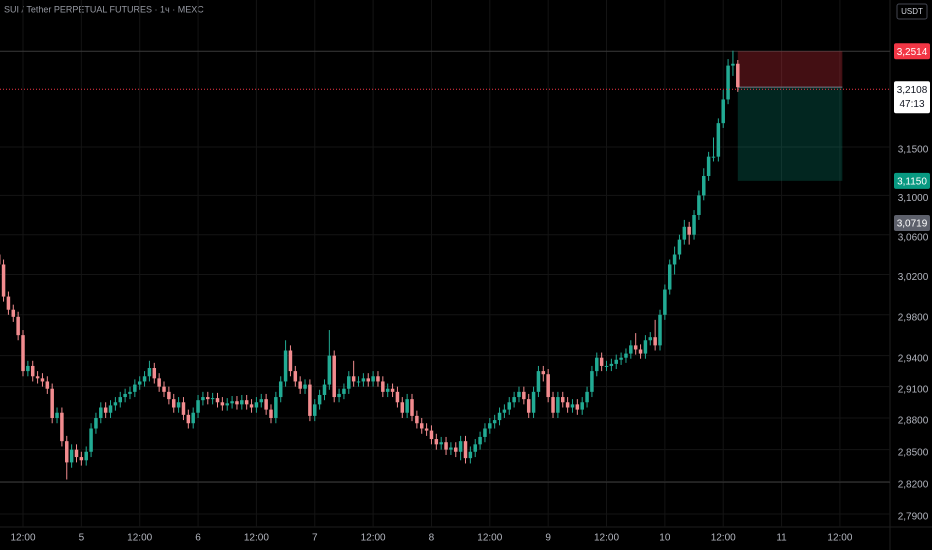  Describe the element at coordinates (913, 237) in the screenshot. I see `y-tick-label: 3,0600` at that location.